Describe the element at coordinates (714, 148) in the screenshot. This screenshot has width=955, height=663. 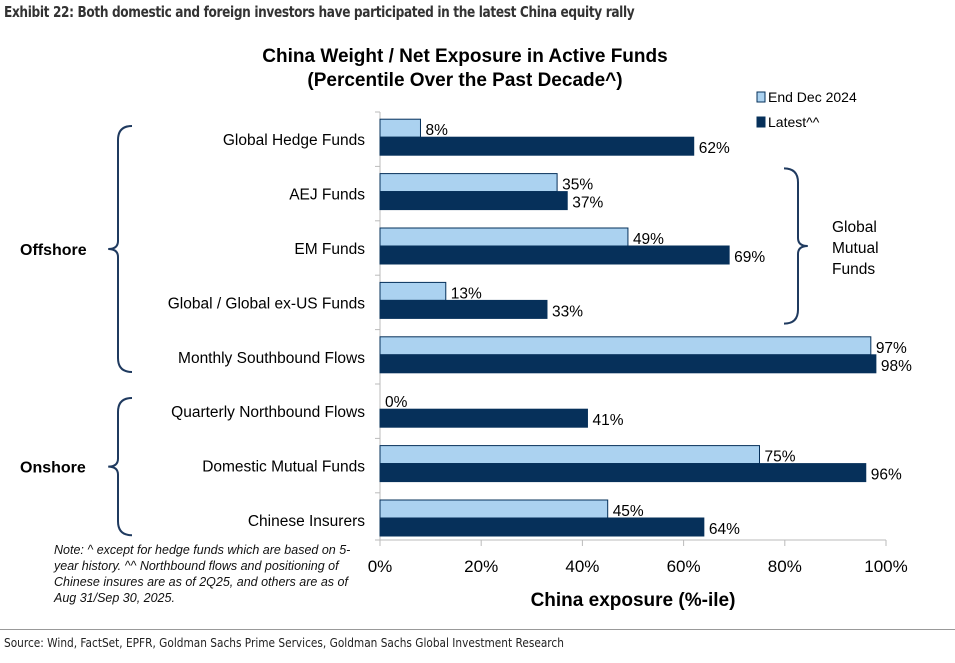
I see `data-label: 62%` at that location.